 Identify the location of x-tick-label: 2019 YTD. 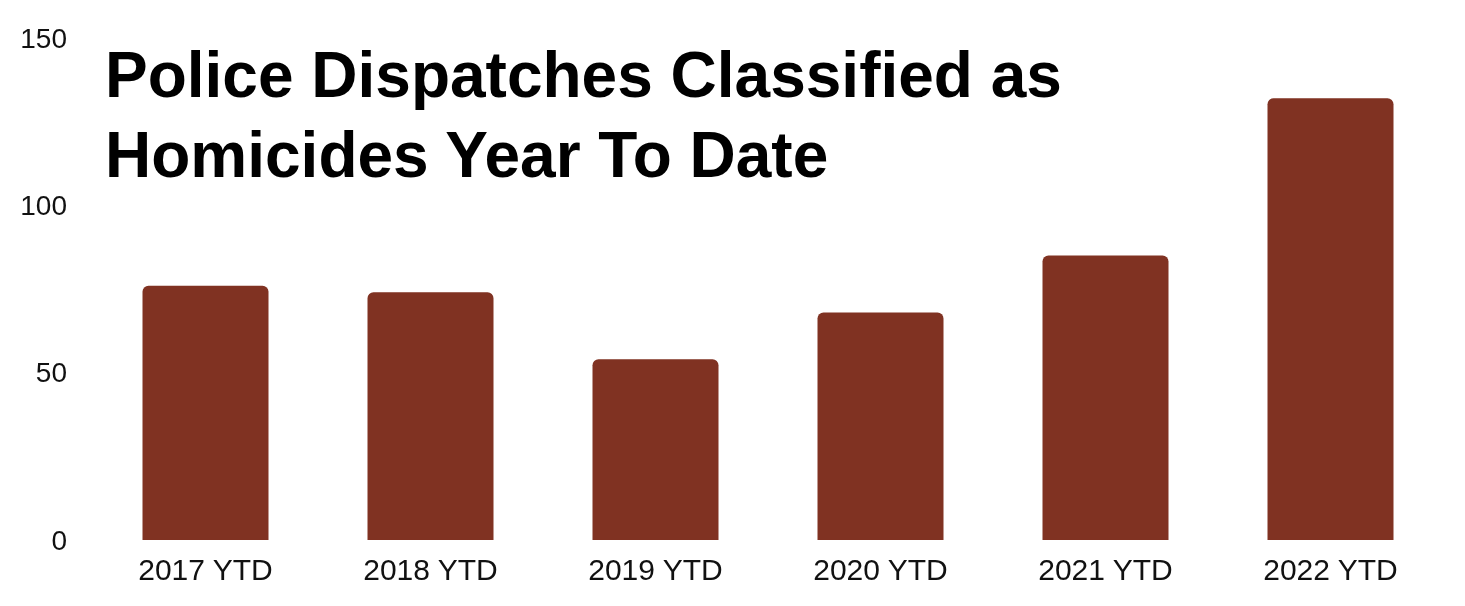
(655, 569).